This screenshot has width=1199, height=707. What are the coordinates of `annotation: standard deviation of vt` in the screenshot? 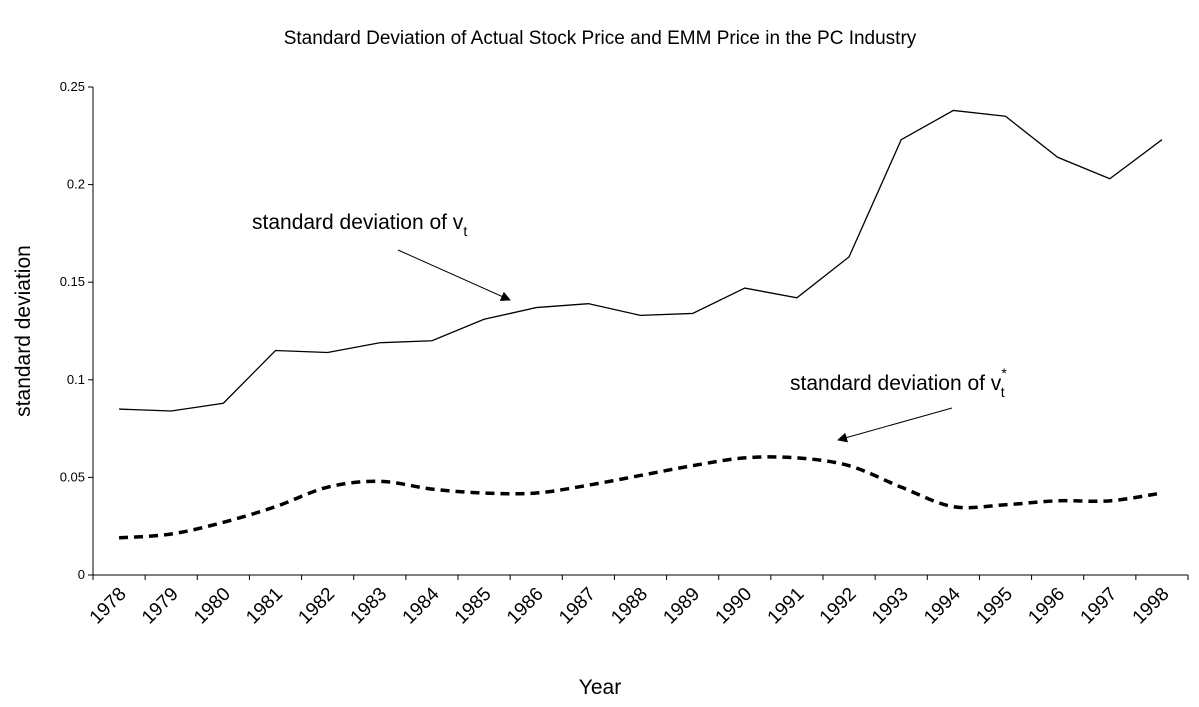 It's located at (359, 225).